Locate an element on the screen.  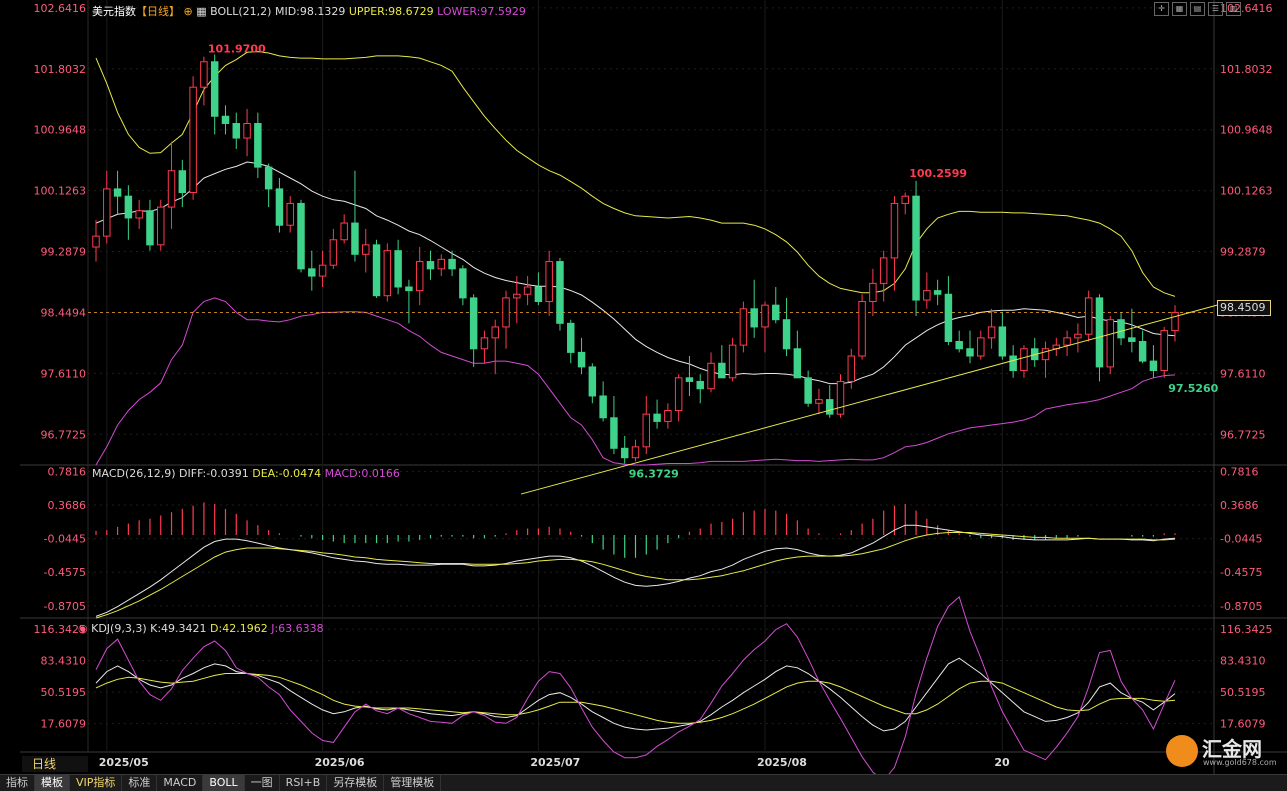
toolbar-item-1: 模板 is located at coordinates (52, 783).